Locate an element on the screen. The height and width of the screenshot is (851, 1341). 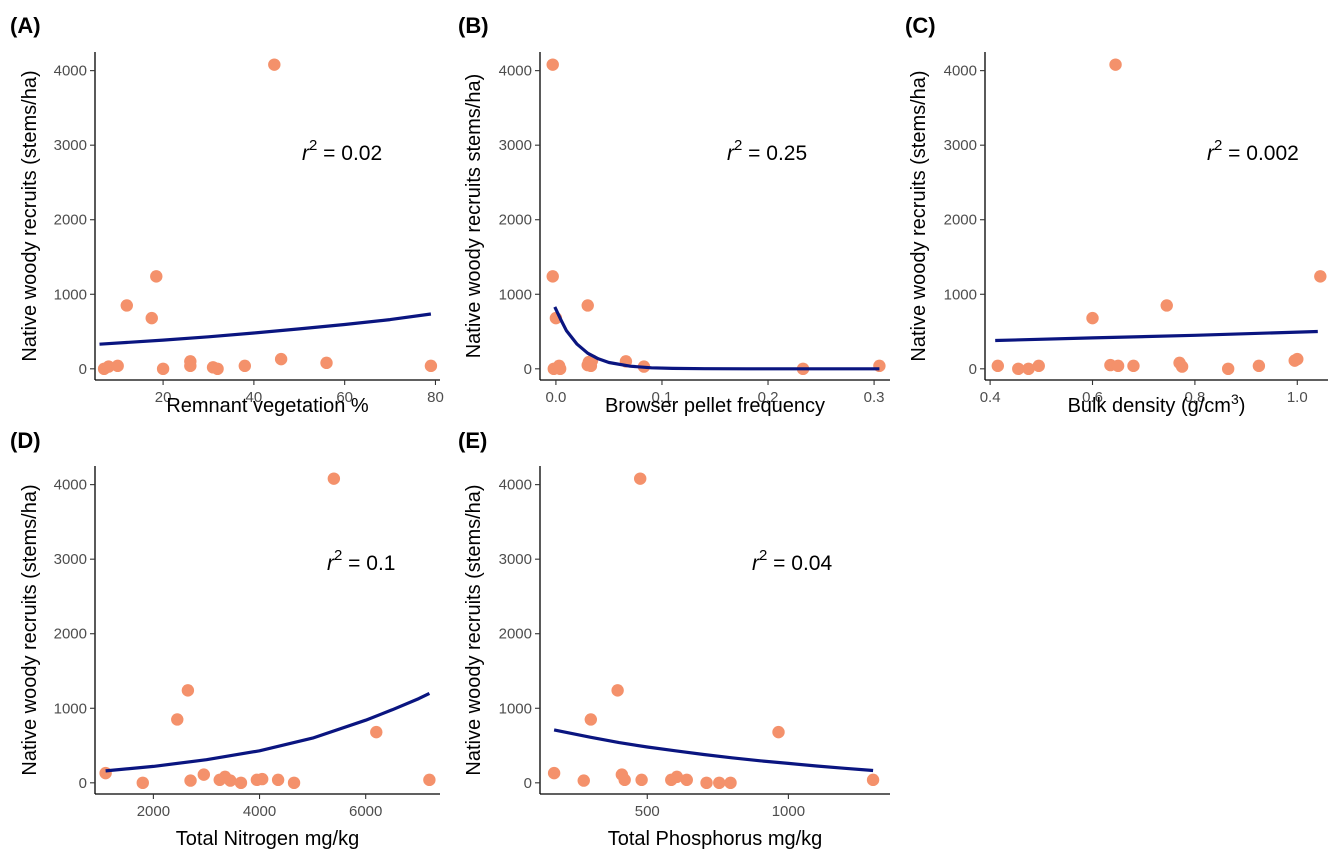
r-squared-value: 0.02 is located at coordinates (361, 153).